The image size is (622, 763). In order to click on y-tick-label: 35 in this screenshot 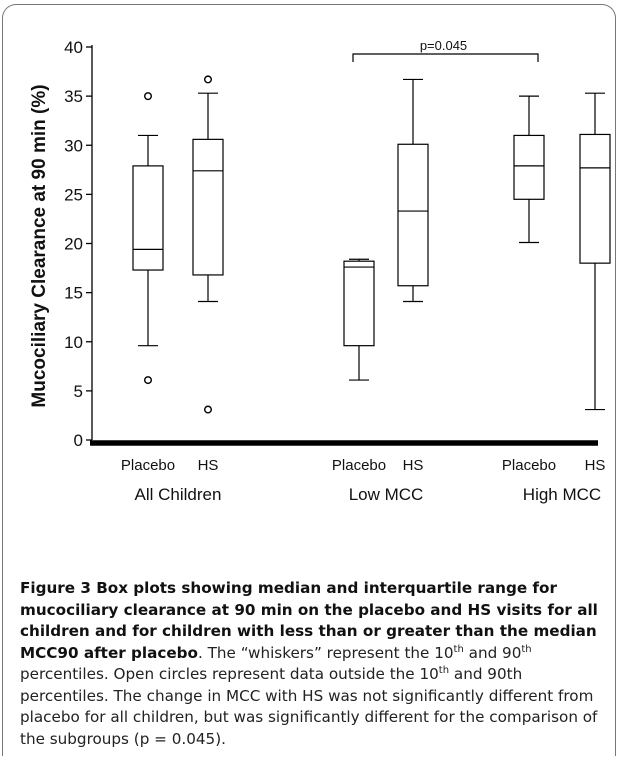, I will do `click(73, 96)`.